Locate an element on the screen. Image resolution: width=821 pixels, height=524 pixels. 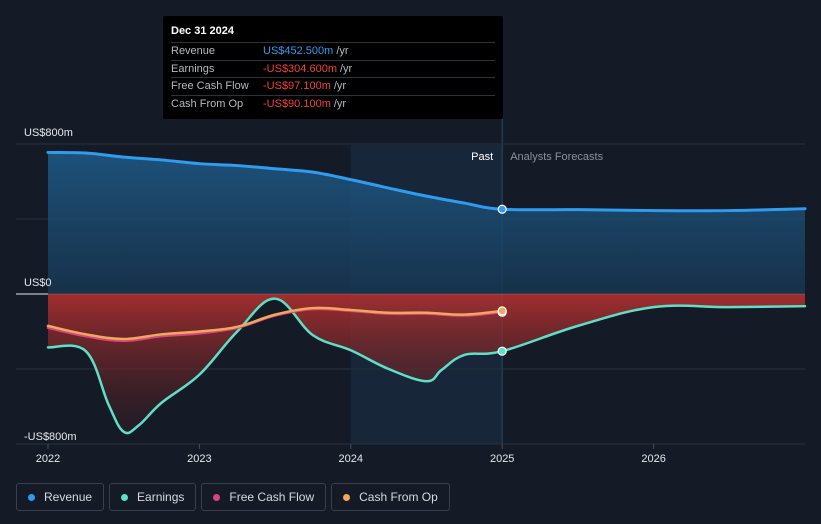
legend-earnings-button: Earnings is located at coordinates (153, 497).